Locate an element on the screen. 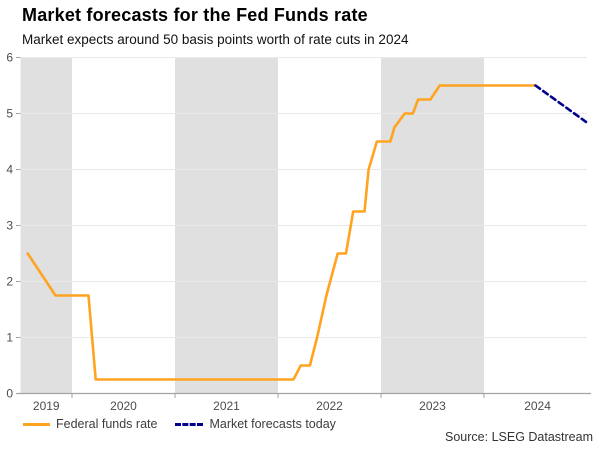  y-tick-label: 0 is located at coordinates (9, 394).